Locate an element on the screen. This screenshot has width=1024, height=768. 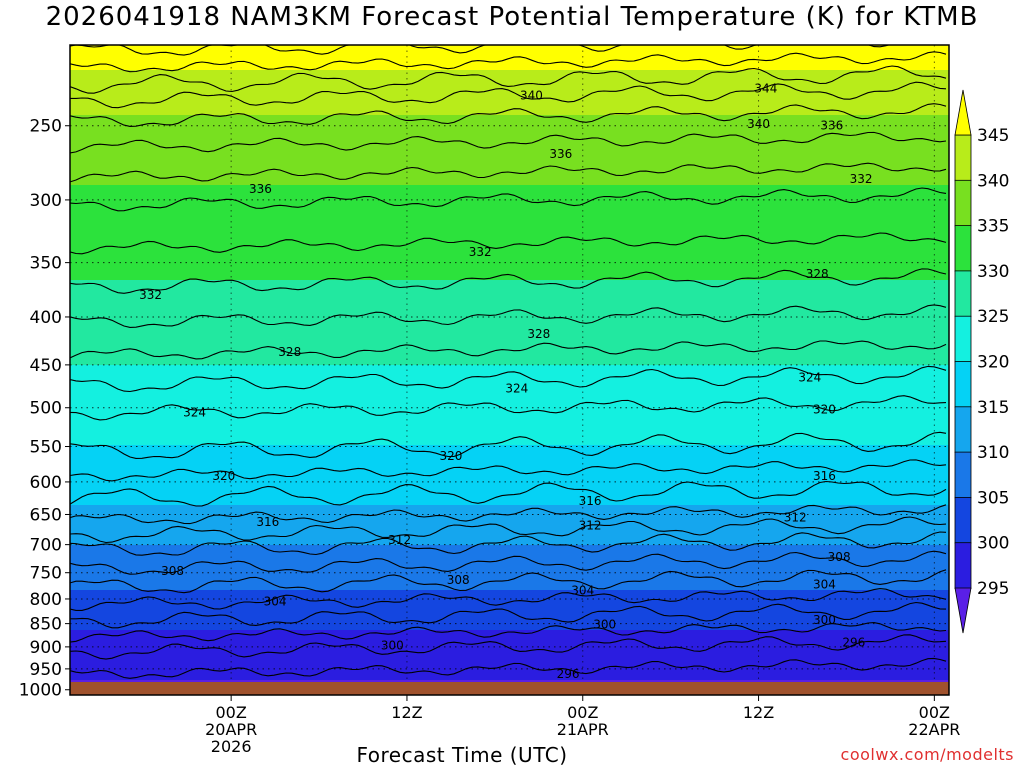
y-tick-label: 250 is located at coordinates (46, 127).